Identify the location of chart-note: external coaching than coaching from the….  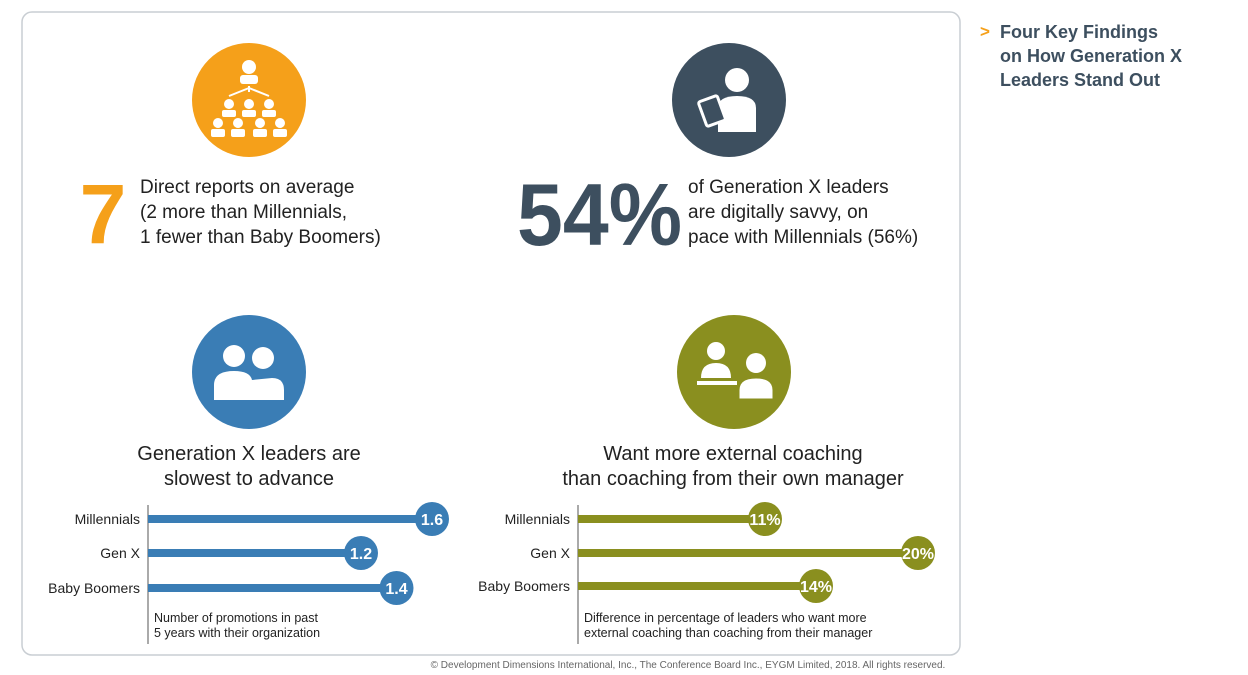
(728, 633).